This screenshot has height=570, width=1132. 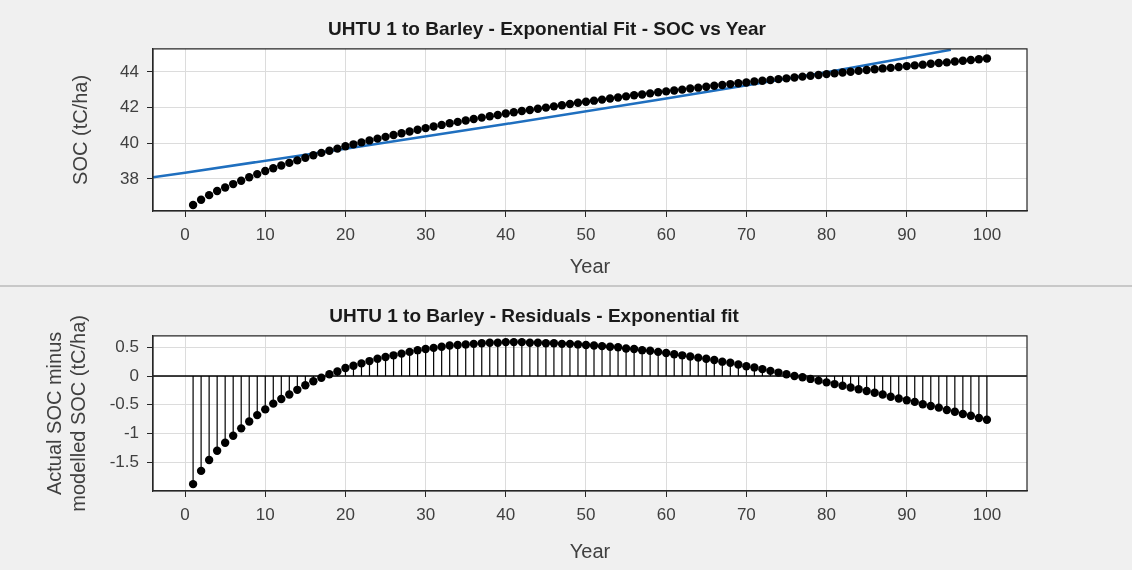 I want to click on y-tick-label: 44, so click(x=129, y=71).